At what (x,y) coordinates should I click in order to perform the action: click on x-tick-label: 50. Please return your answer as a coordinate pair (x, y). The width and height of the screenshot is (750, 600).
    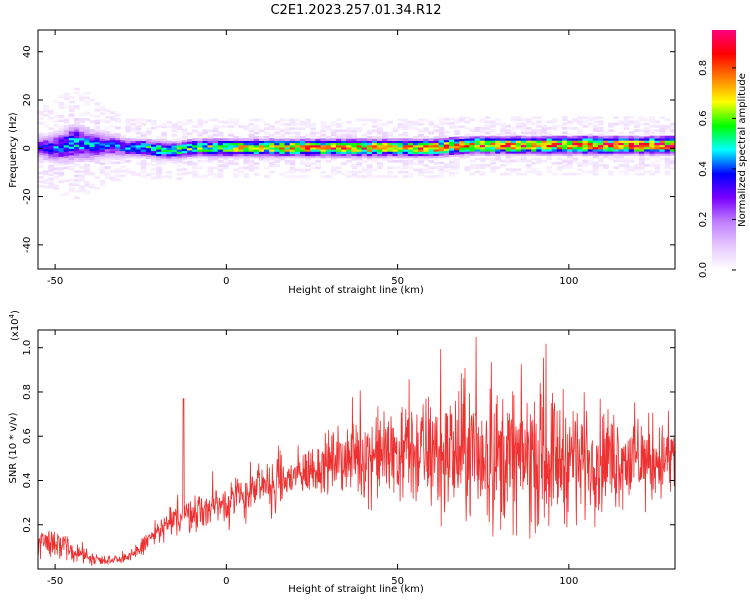
    Looking at the image, I should click on (397, 581).